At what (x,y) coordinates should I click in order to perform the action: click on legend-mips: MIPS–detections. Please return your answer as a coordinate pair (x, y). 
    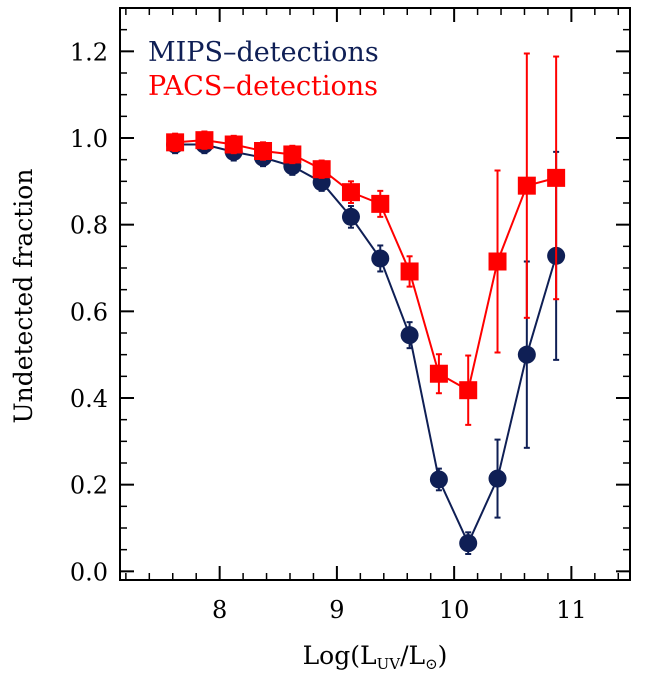
    Looking at the image, I should click on (263, 52).